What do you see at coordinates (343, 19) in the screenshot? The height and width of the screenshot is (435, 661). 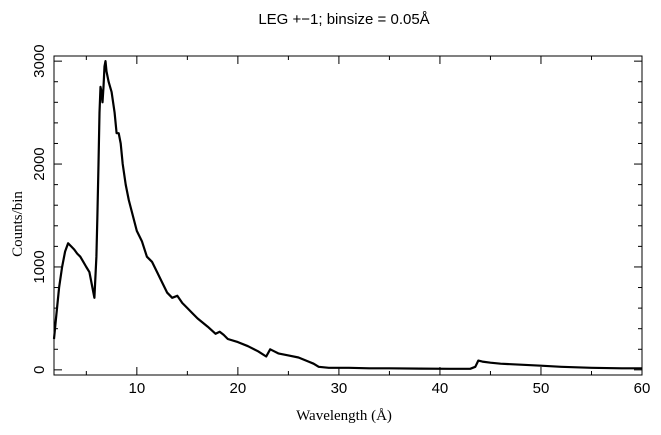 I see `chart-title: LEG +−1; binsize = 0.05Å` at bounding box center [343, 19].